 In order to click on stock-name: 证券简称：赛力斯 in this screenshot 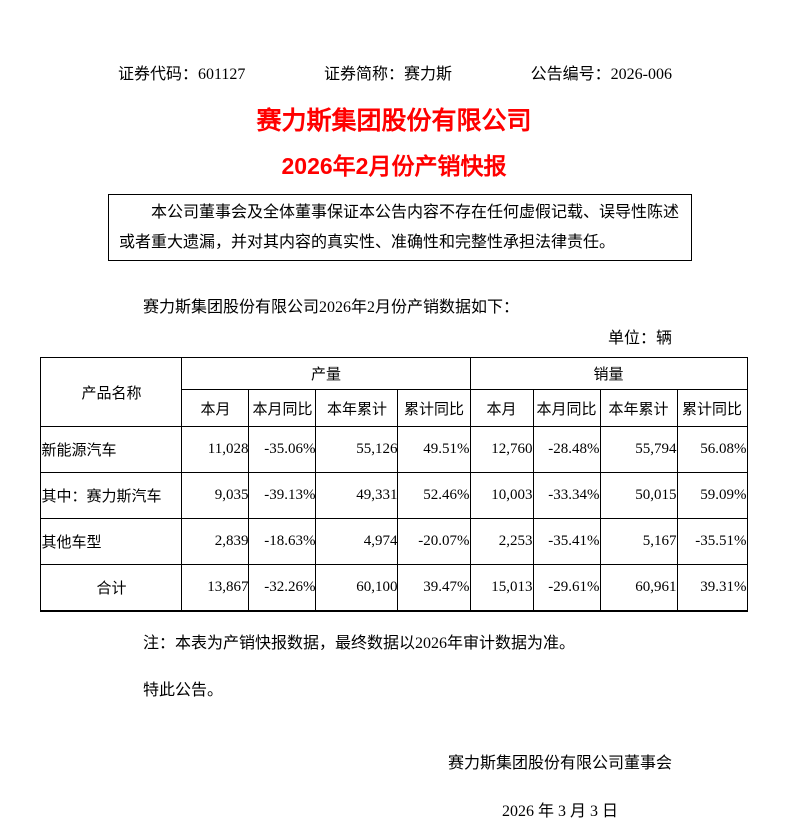, I will do `click(388, 72)`.